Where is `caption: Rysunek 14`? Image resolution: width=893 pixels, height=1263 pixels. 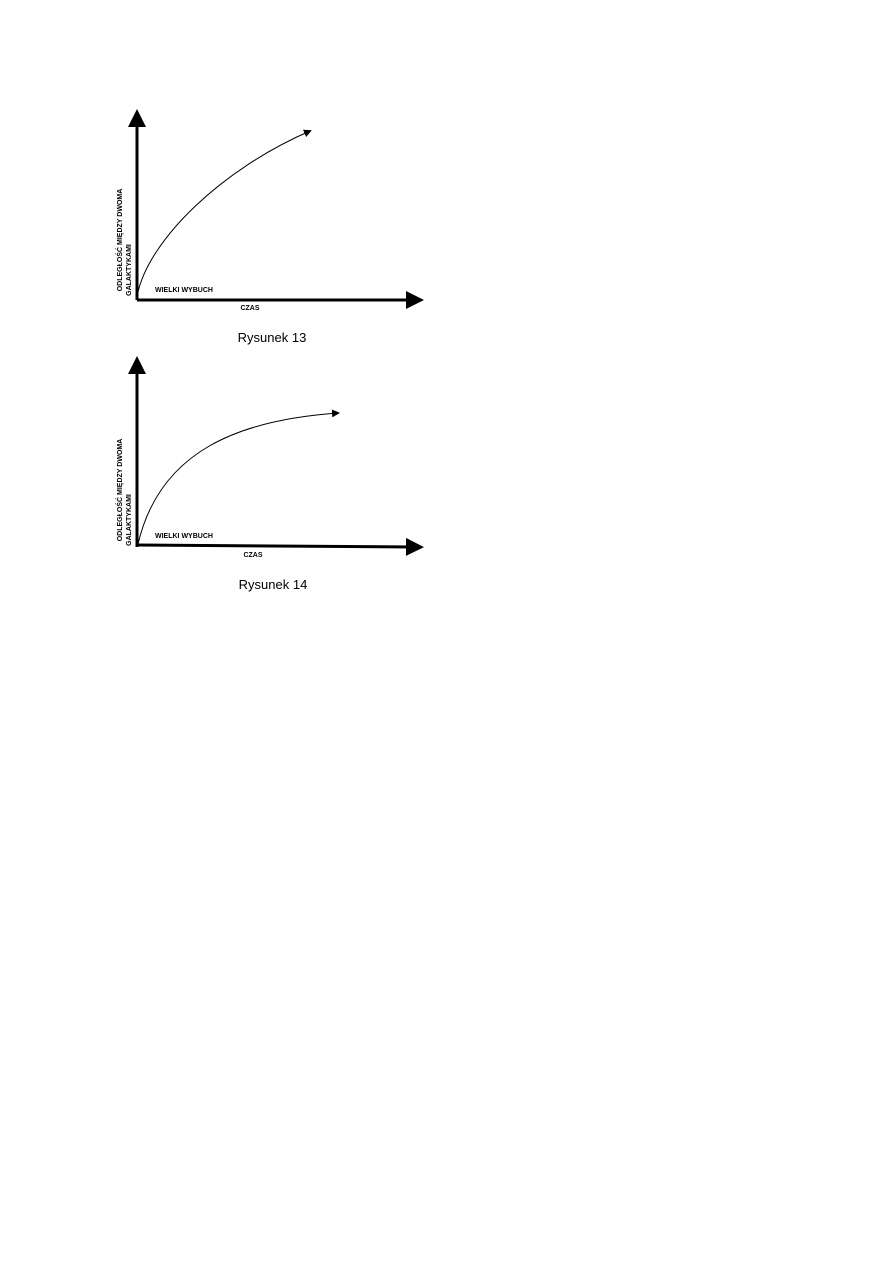 caption: Rysunek 14 is located at coordinates (273, 584).